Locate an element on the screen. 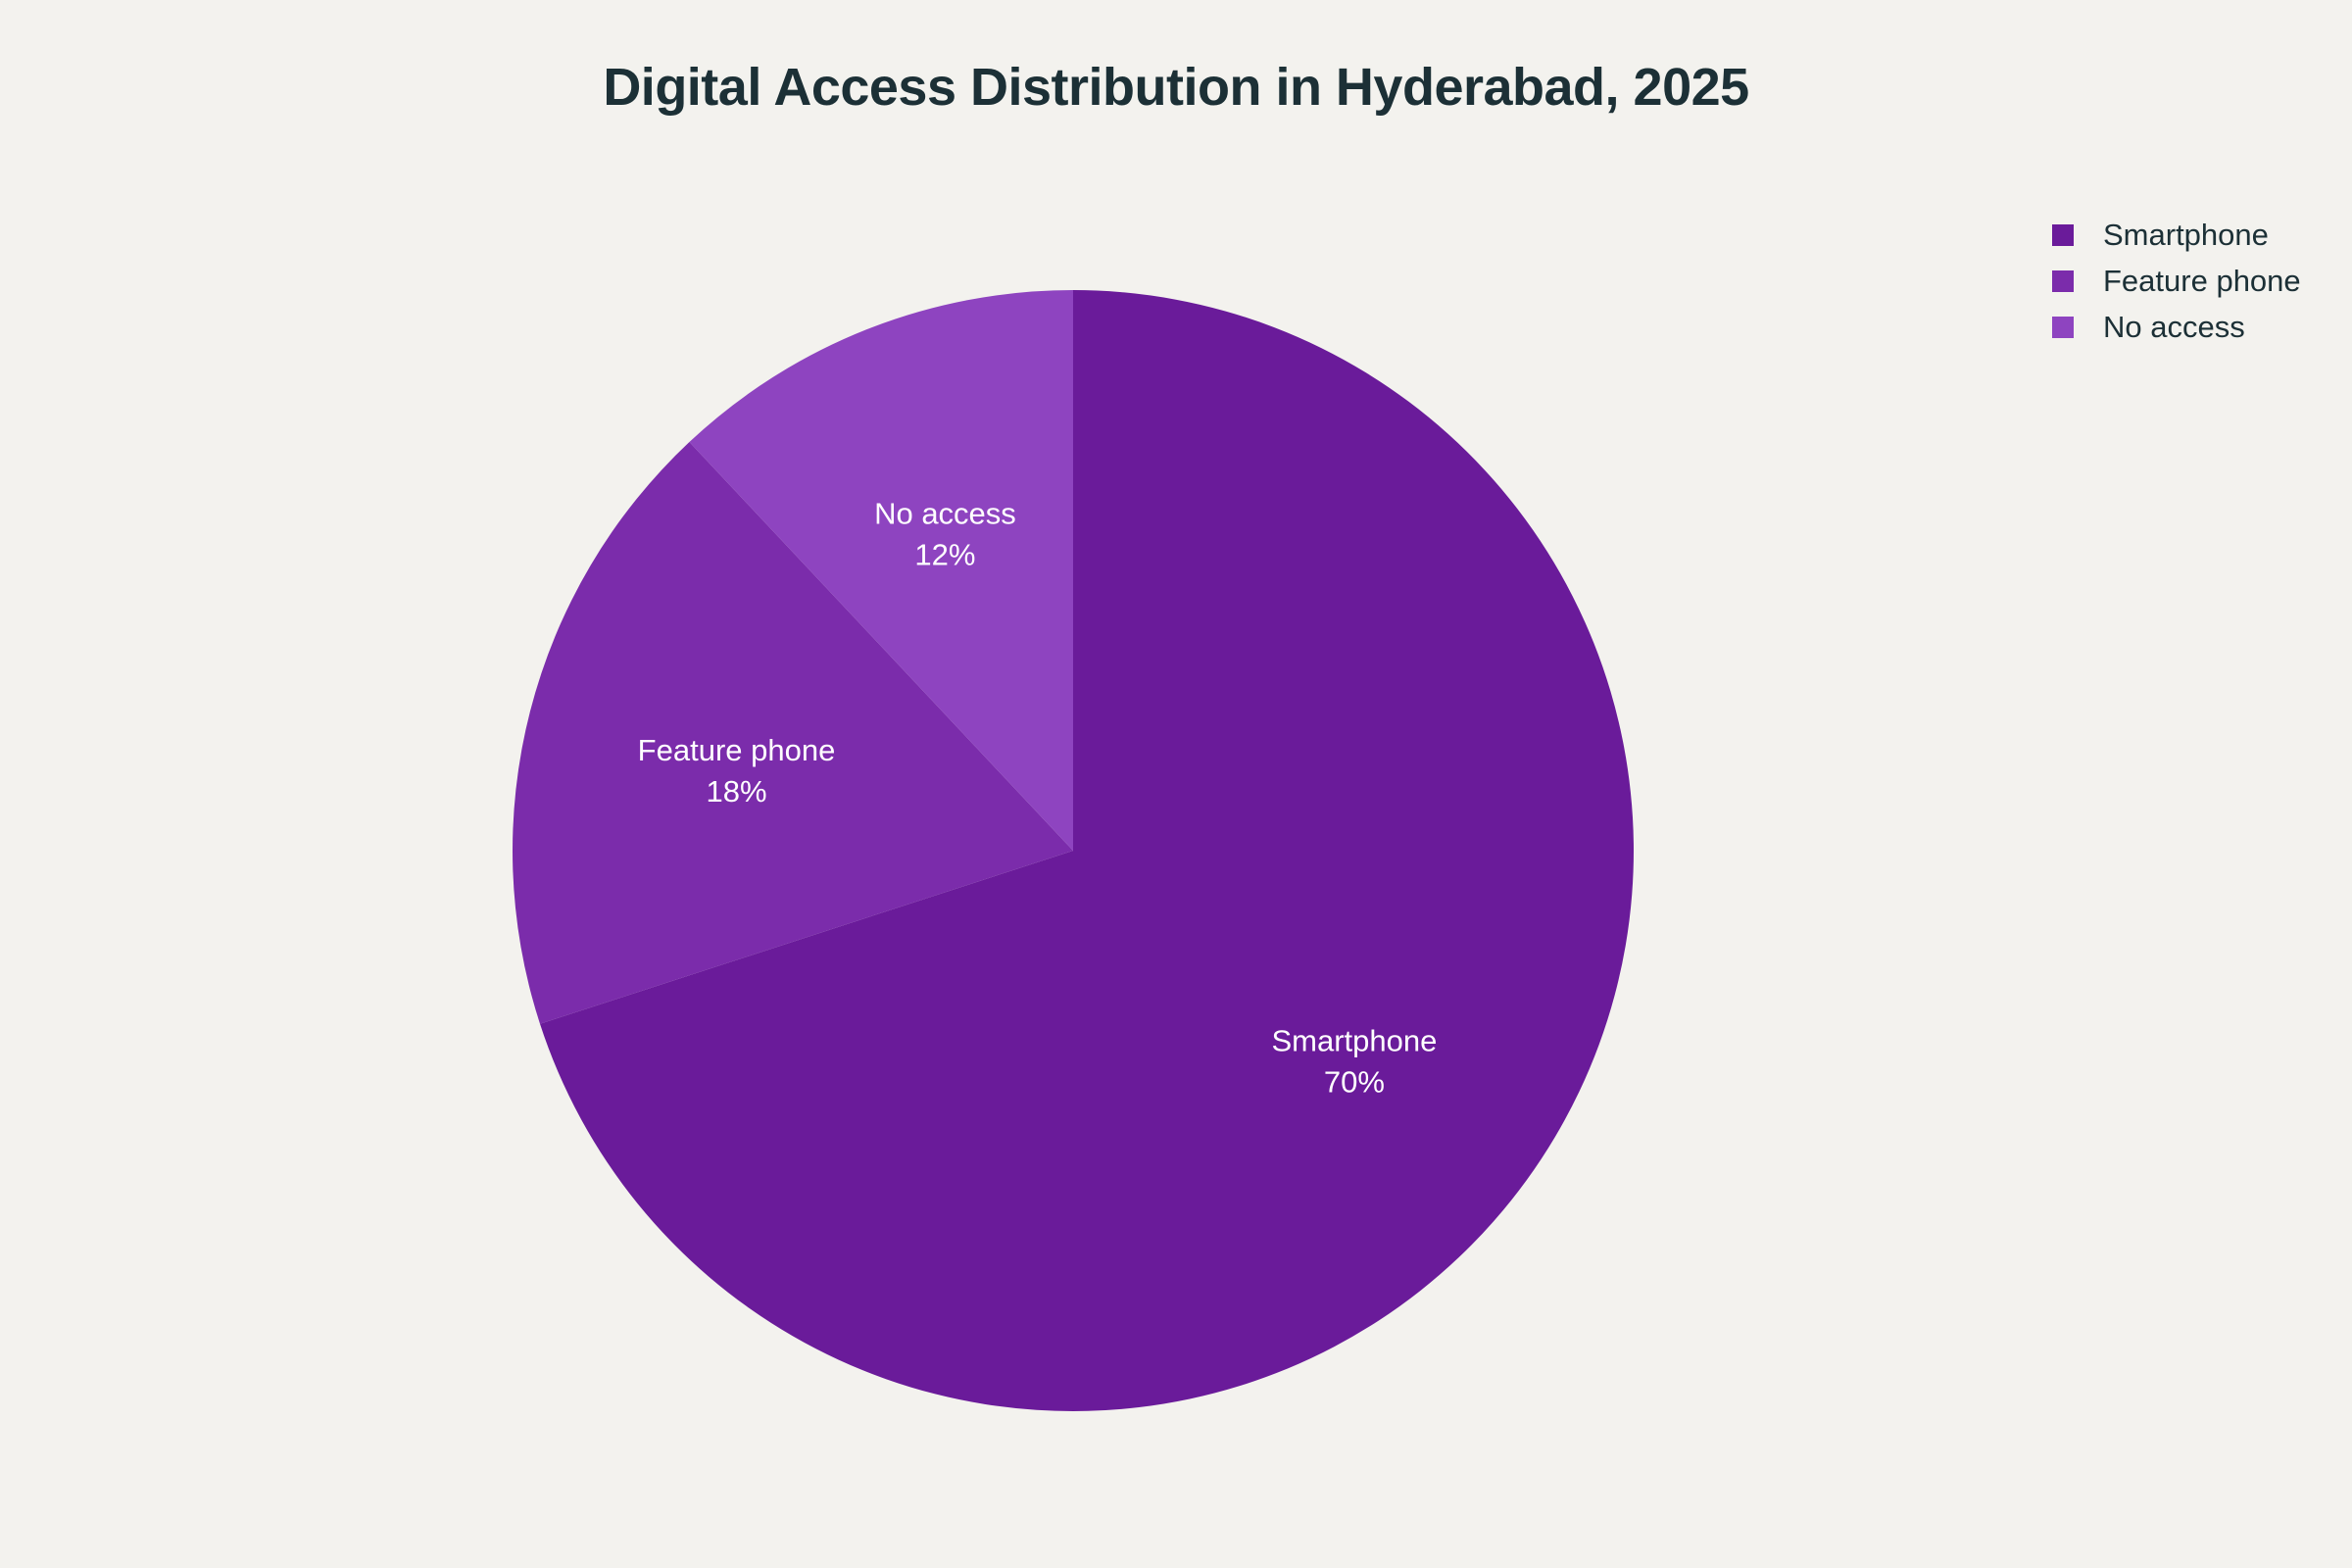 This screenshot has height=1568, width=2352. legend-label: No access is located at coordinates (2174, 326).